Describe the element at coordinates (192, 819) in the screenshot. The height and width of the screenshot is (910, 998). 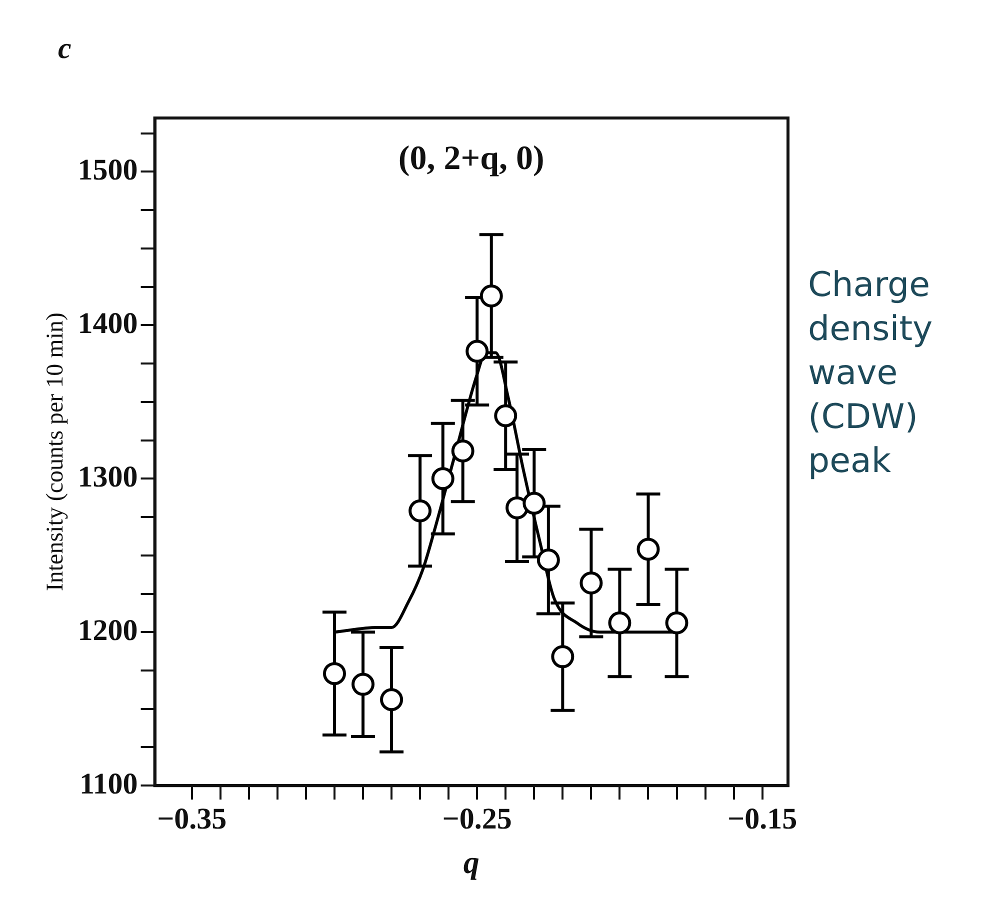
I see `x-tick-label: −0.35` at that location.